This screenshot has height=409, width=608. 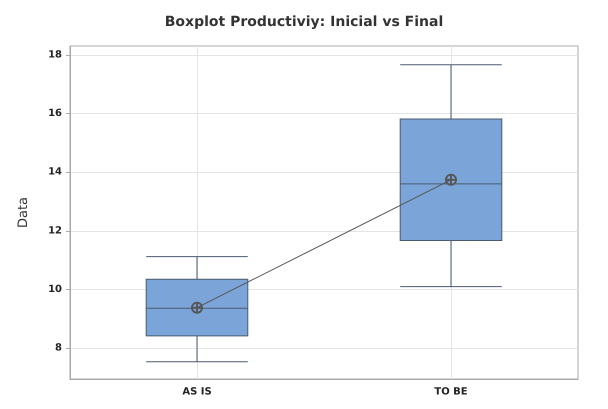 What do you see at coordinates (58, 348) in the screenshot?
I see `y-tick-label: 8` at bounding box center [58, 348].